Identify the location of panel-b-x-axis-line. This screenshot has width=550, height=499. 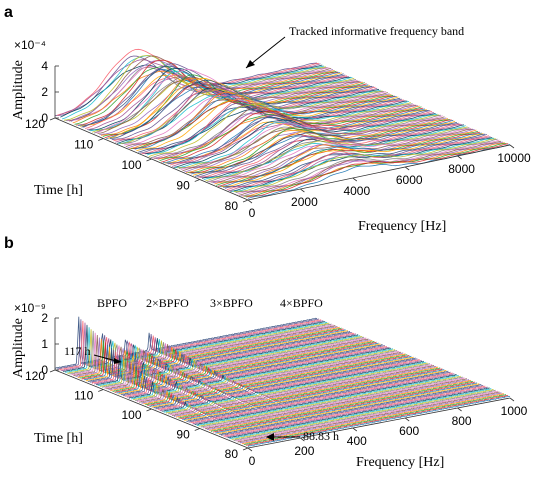
(379, 423).